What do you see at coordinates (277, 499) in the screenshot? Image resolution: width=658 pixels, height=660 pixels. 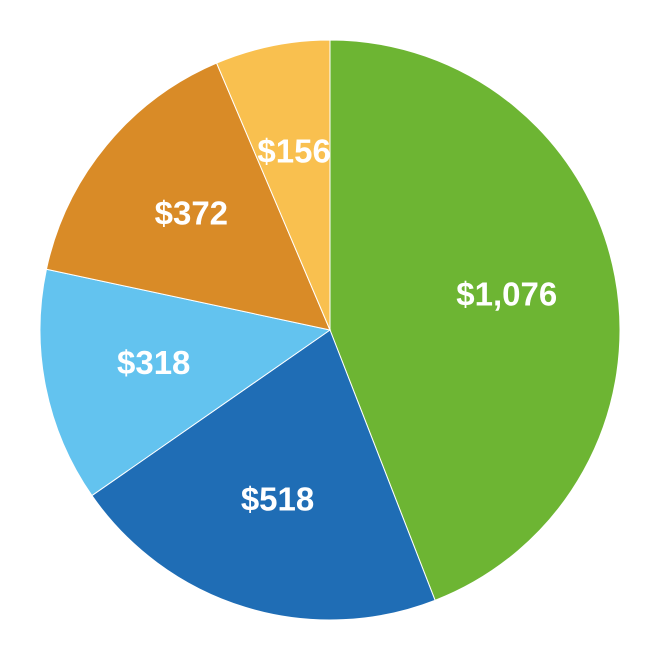 I see `data-label: $518` at bounding box center [277, 499].